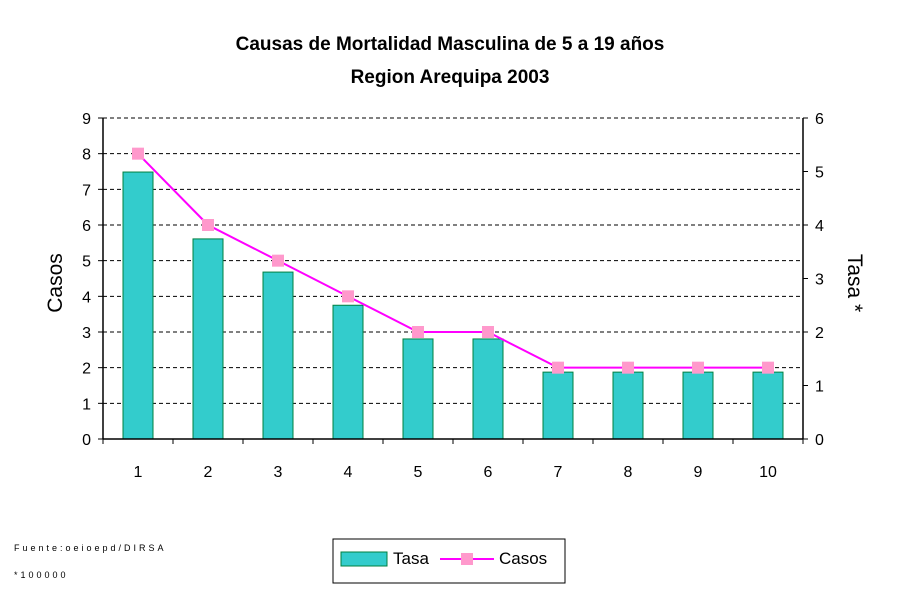 The image size is (900, 600). What do you see at coordinates (819, 119) in the screenshot?
I see `y2-tick-label: 6` at bounding box center [819, 119].